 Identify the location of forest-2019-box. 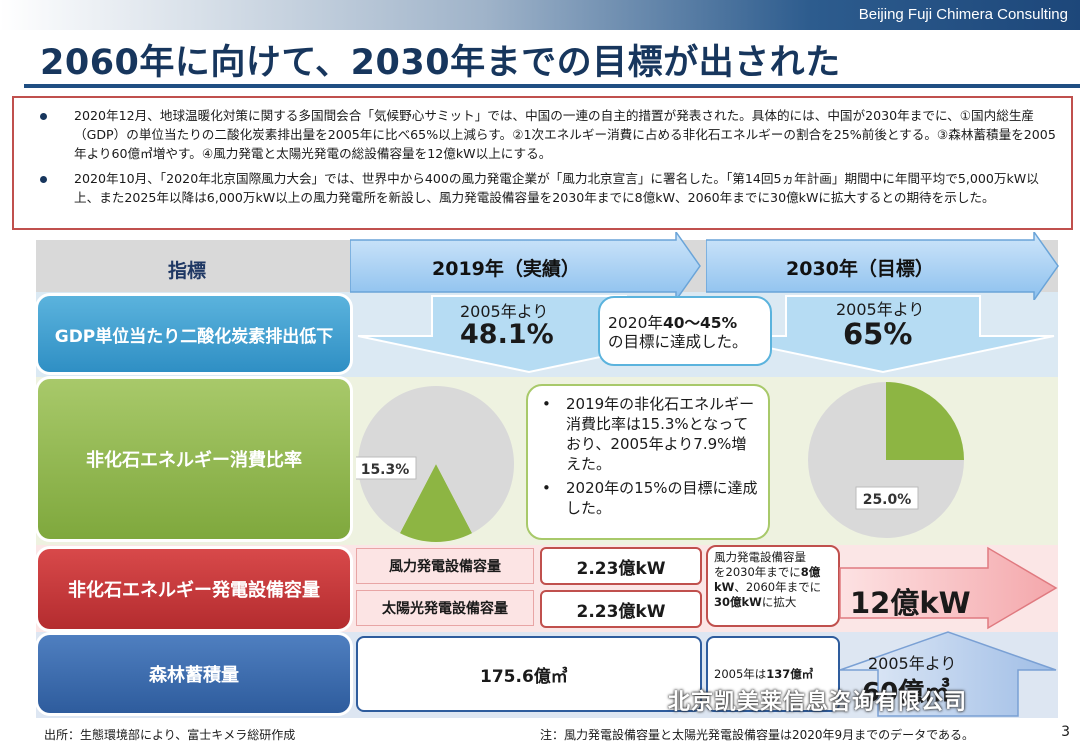
(529, 674).